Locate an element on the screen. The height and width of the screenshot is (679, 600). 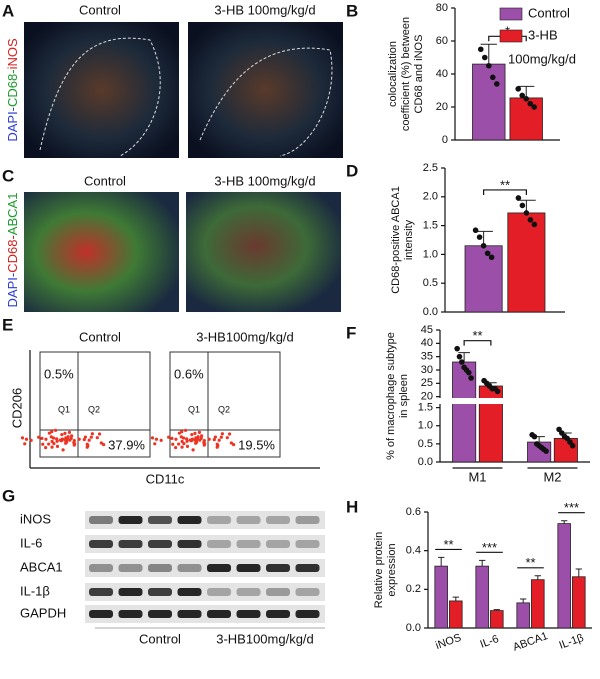
y-tick-label: 0.4 is located at coordinates (413, 551).